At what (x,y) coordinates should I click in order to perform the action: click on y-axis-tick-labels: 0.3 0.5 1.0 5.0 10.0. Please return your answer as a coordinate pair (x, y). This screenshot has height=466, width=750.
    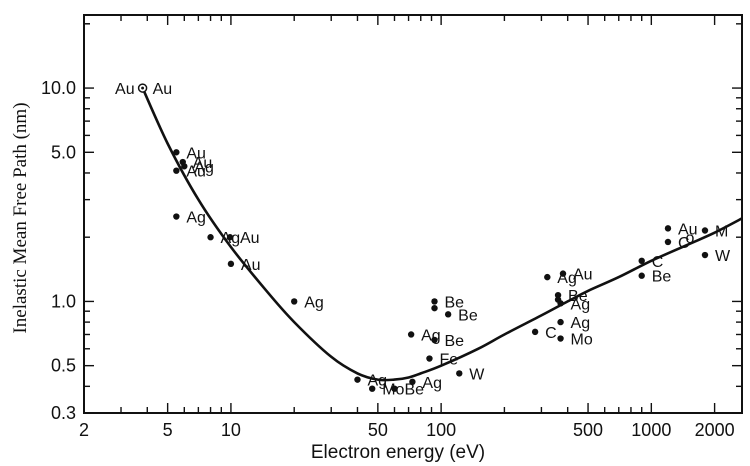
    Looking at the image, I should click on (58, 250).